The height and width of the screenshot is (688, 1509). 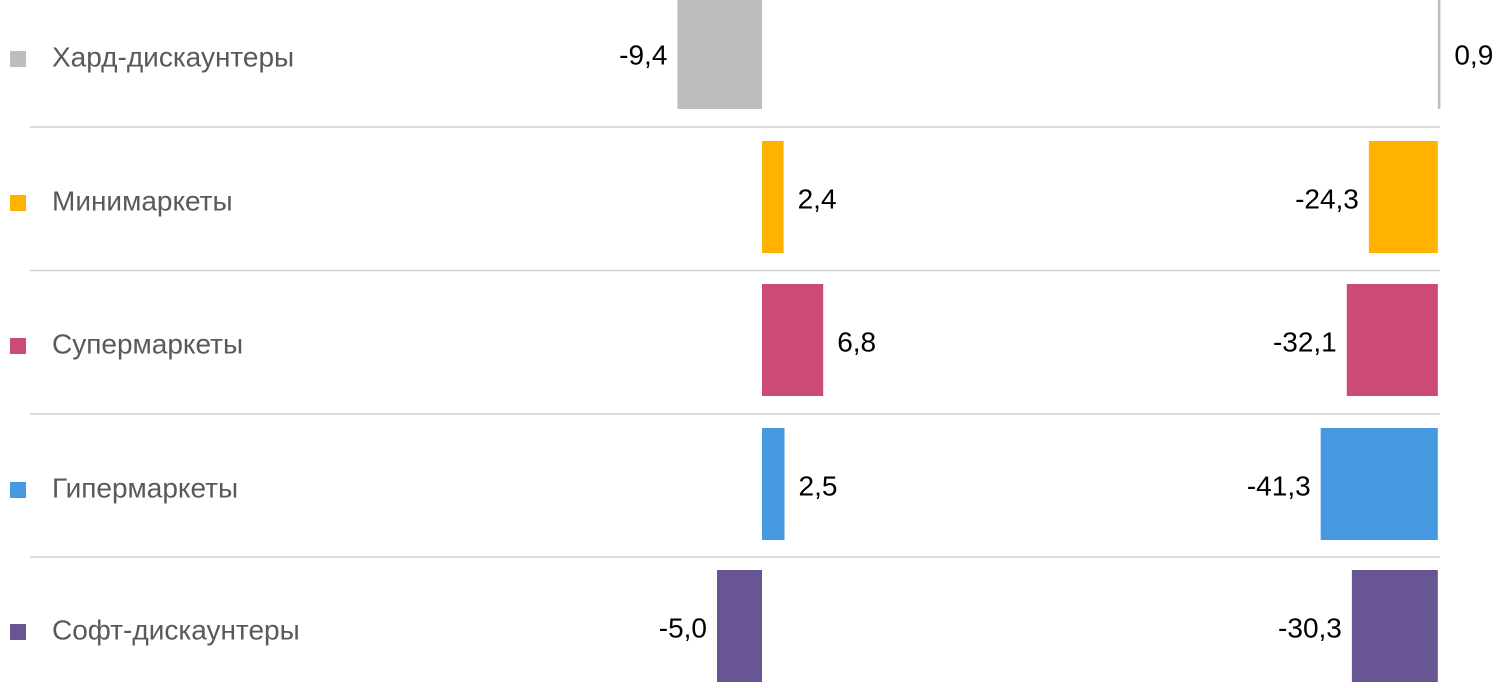 What do you see at coordinates (1279, 485) in the screenshot?
I see `value-label: -41,3` at bounding box center [1279, 485].